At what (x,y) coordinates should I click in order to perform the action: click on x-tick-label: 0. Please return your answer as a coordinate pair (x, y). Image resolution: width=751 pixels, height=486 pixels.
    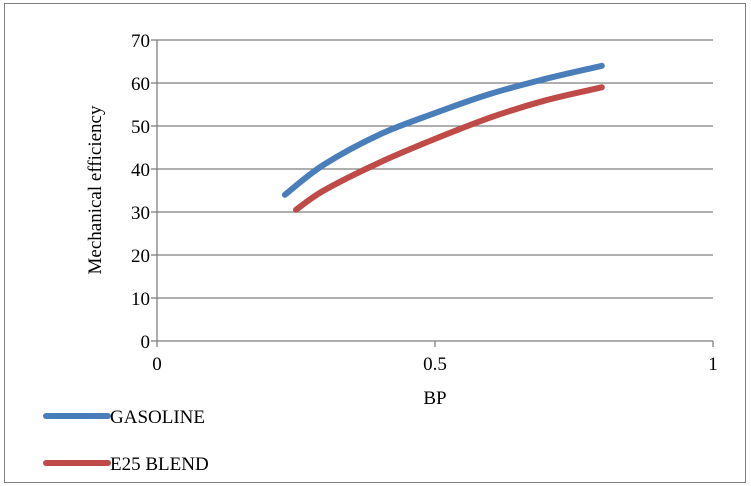
    Looking at the image, I should click on (157, 364).